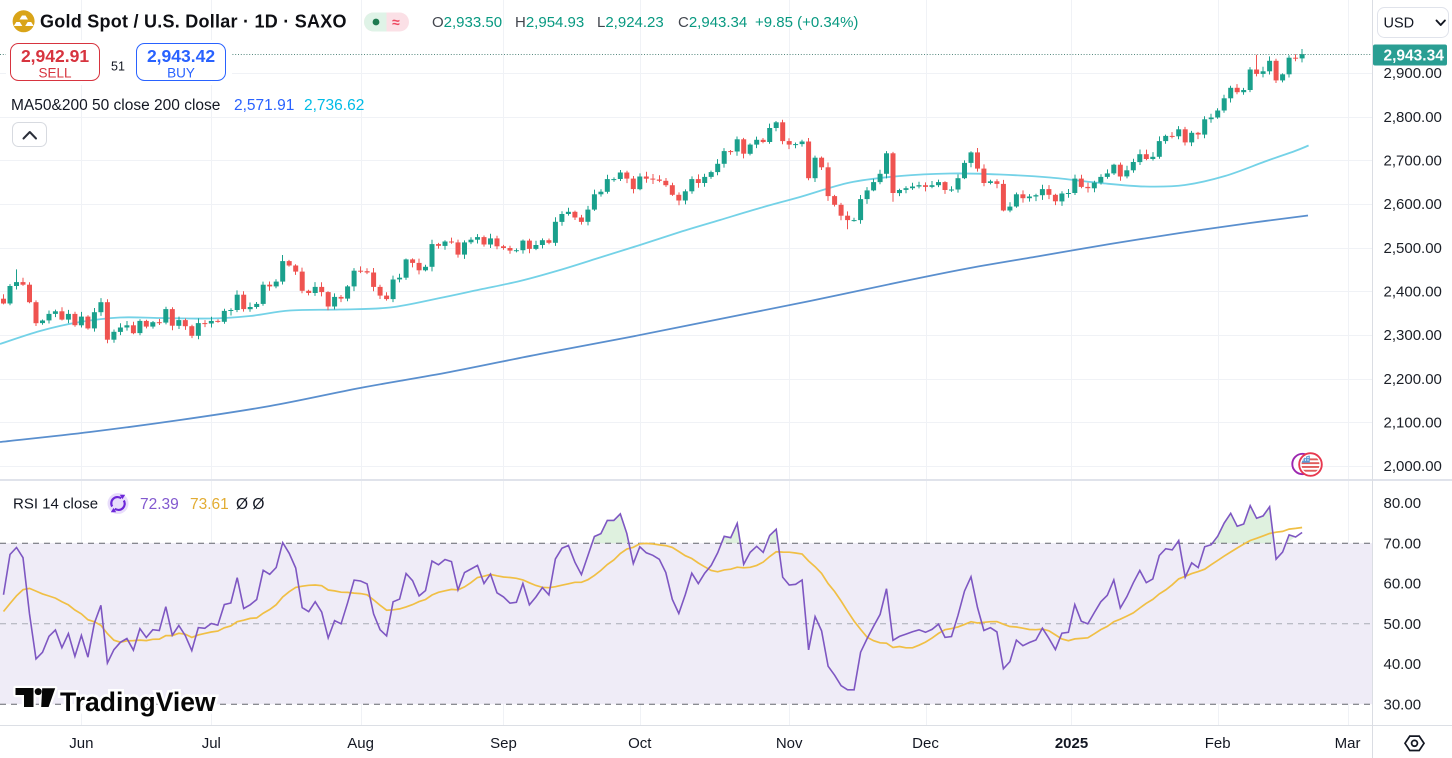 The width and height of the screenshot is (1452, 758). What do you see at coordinates (159, 504) in the screenshot?
I see `svg-text: 72.39` at bounding box center [159, 504].